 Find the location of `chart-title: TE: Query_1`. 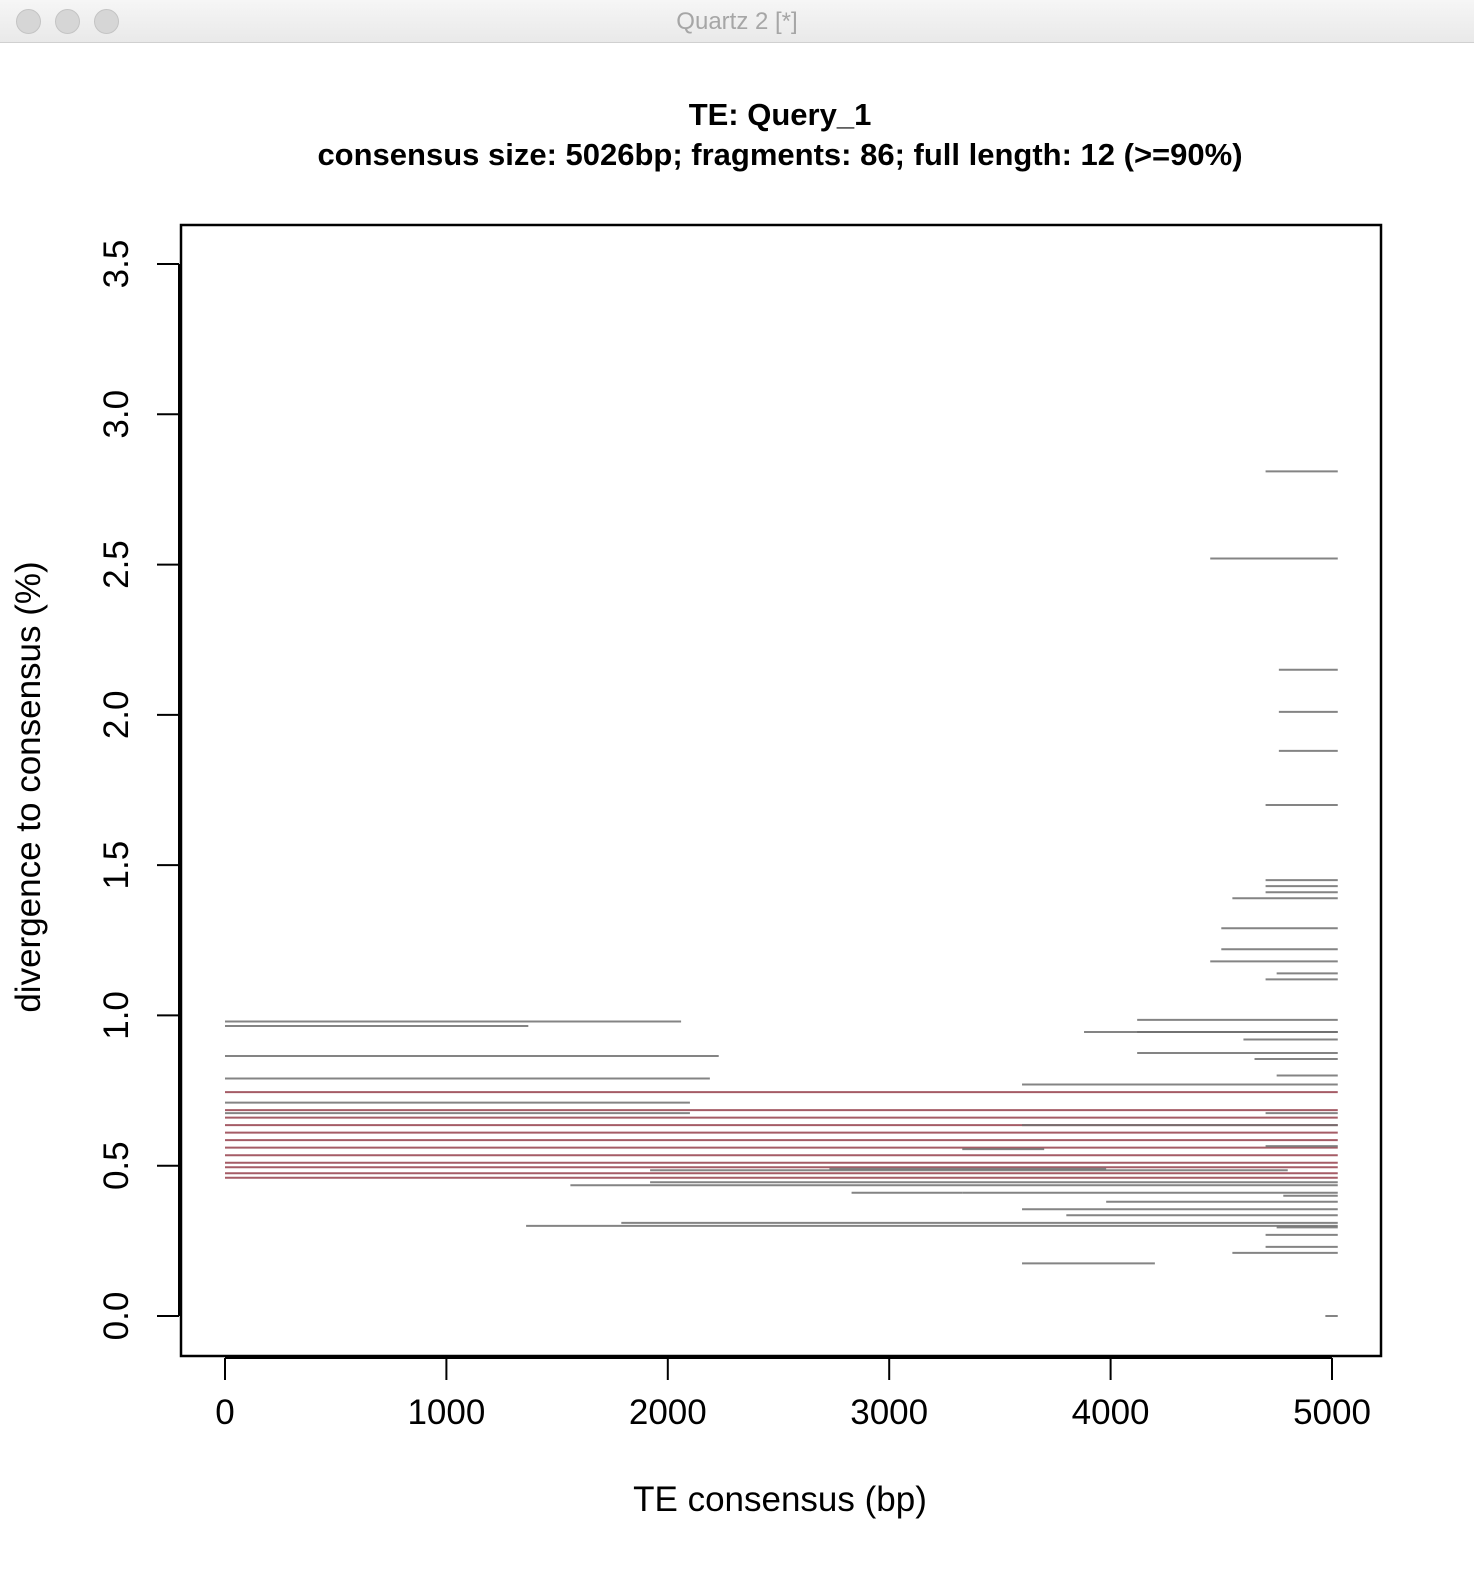

chart-title: TE: Query_1 is located at coordinates (780, 114).